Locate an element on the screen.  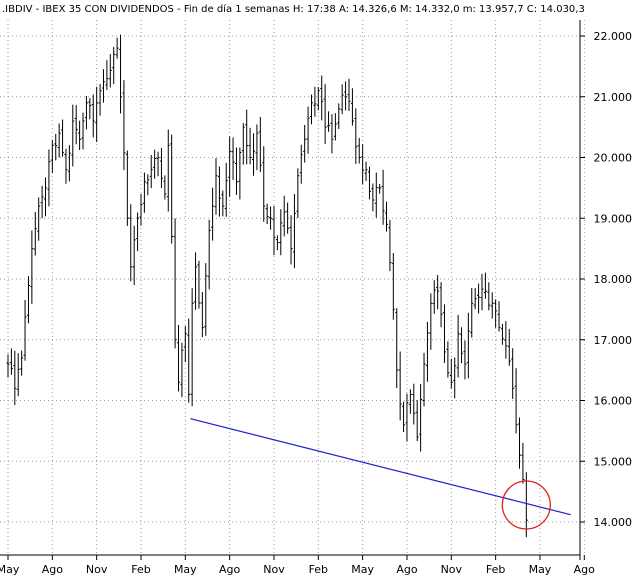
y-tick-label: 18.000 is located at coordinates (613, 279).